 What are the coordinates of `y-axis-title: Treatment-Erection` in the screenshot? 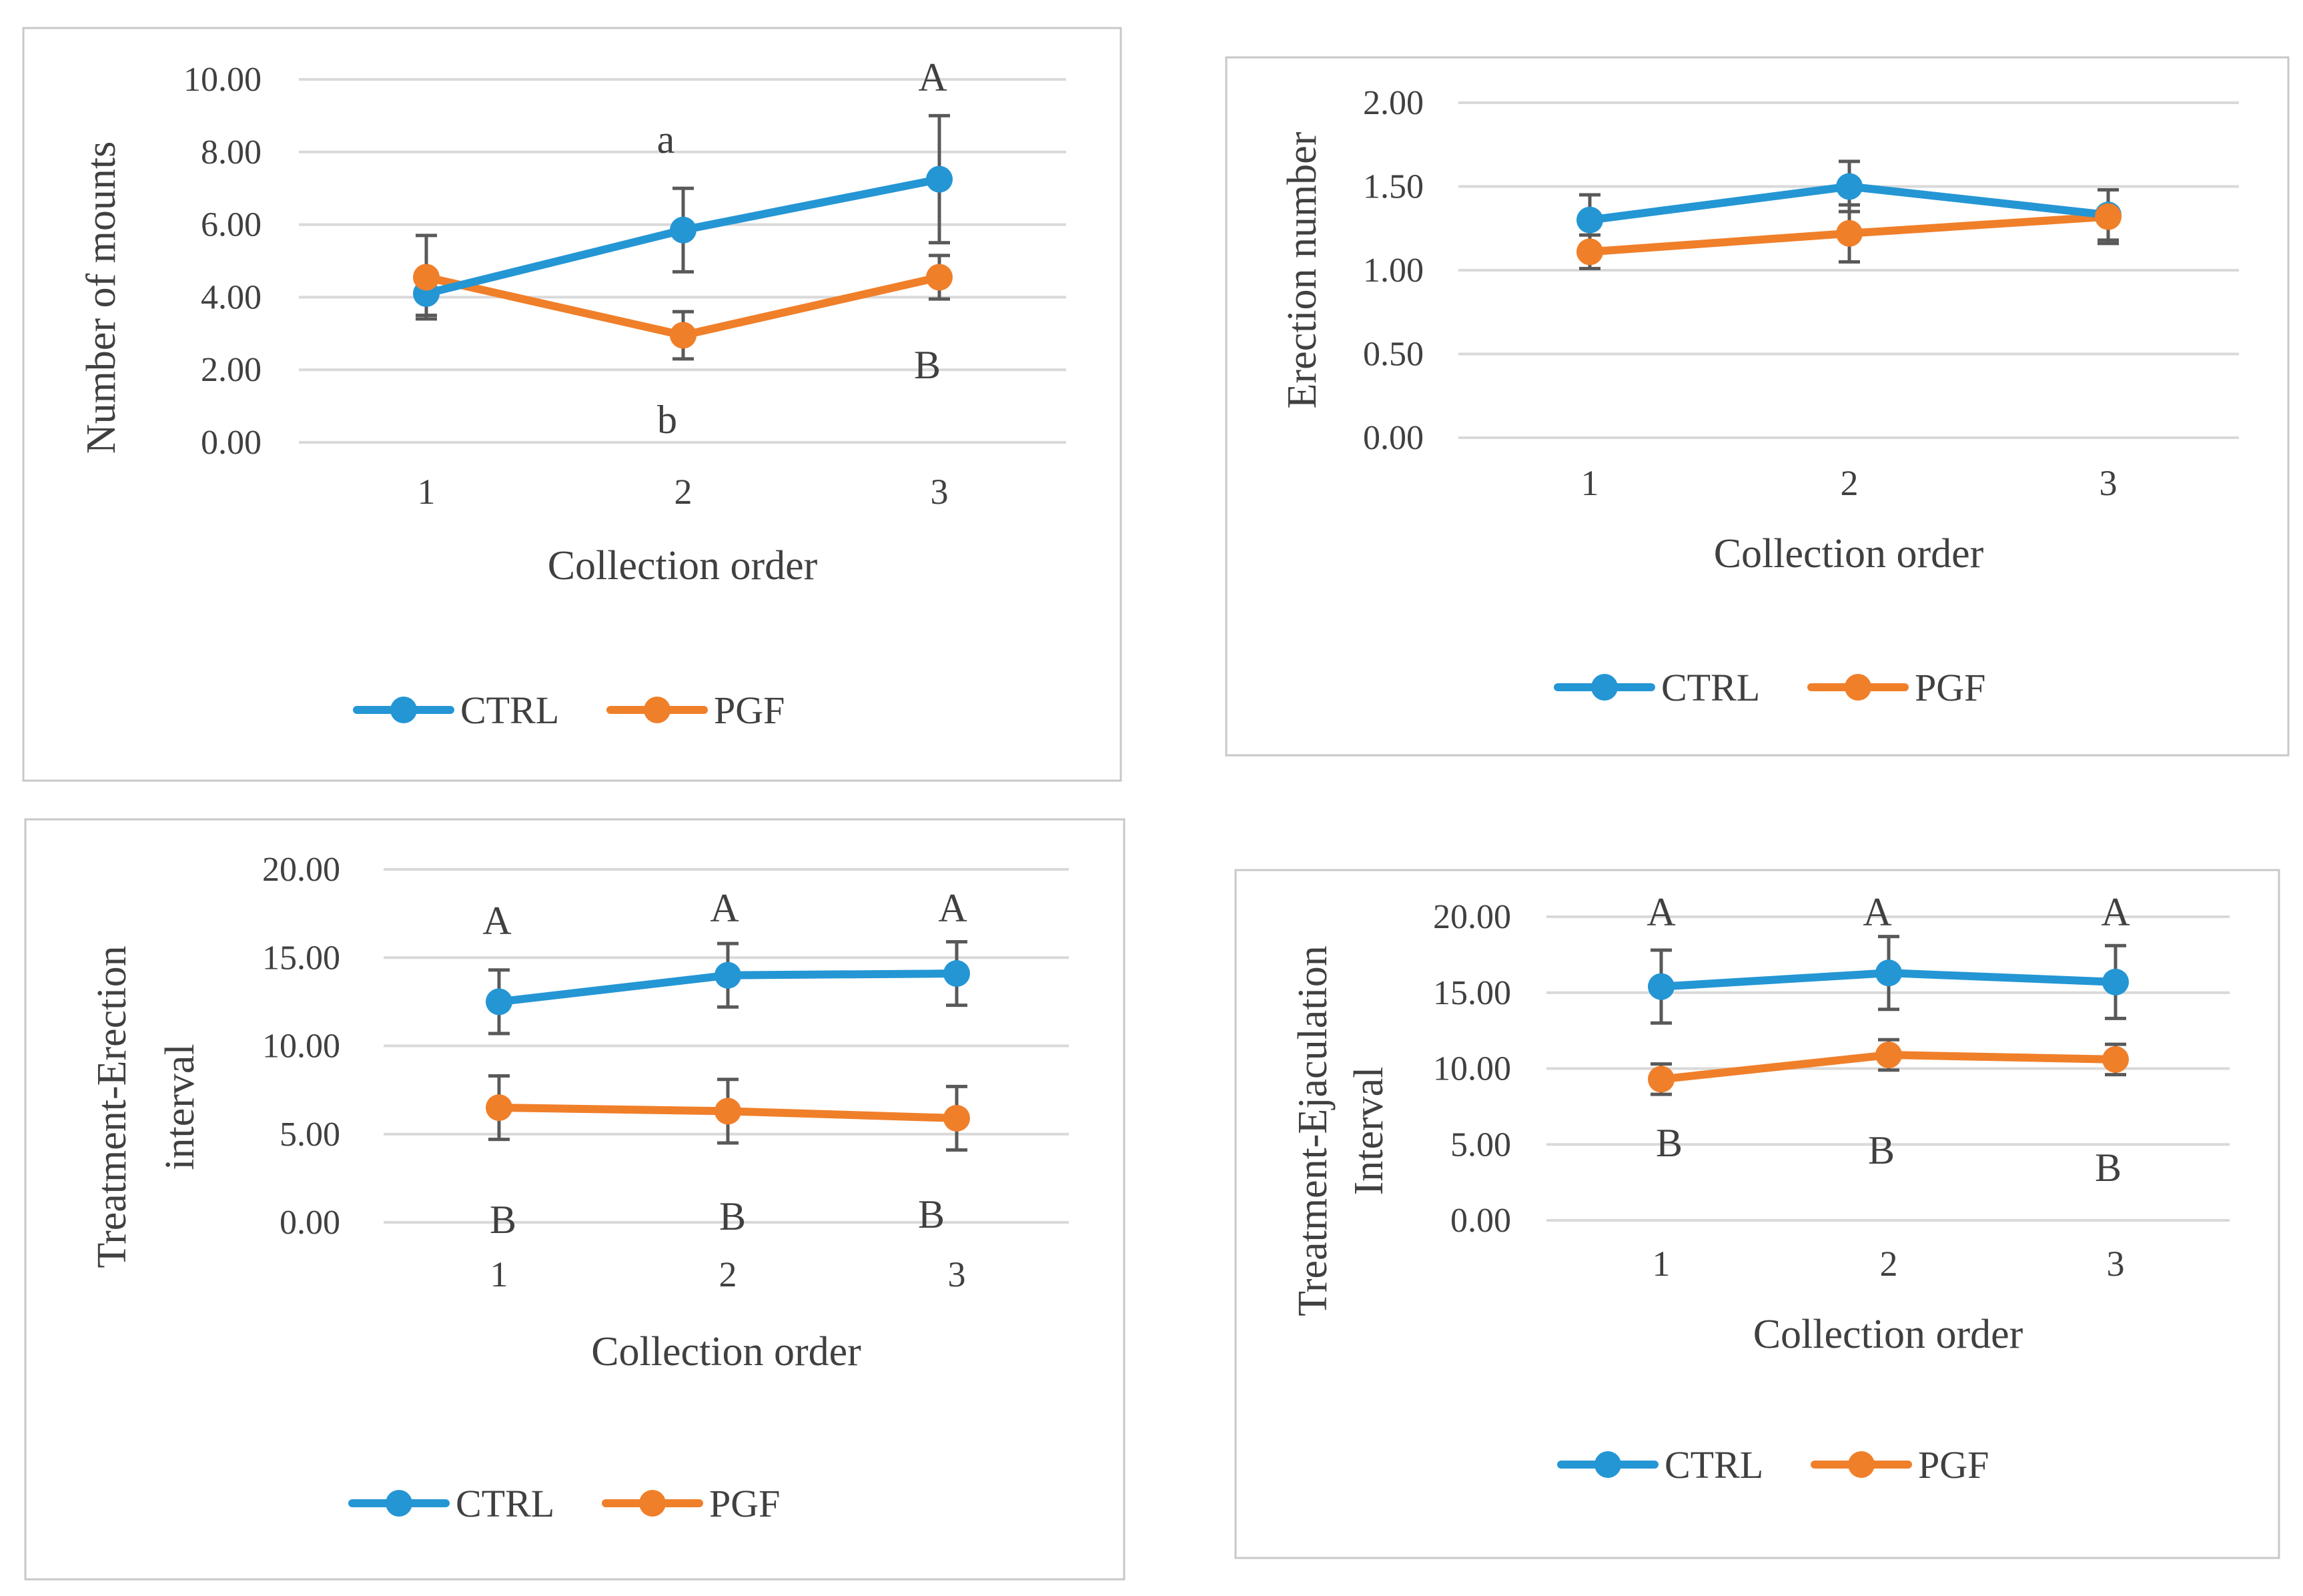 It's located at (112, 1106).